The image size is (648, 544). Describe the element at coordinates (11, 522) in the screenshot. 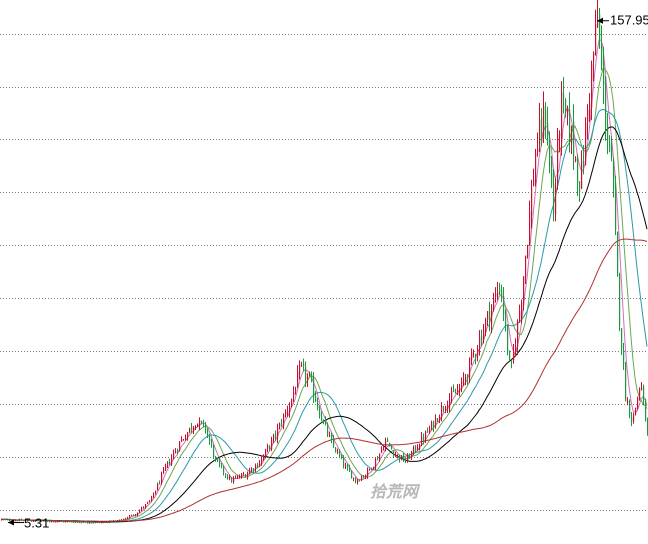

I see `low-marker-arrowhead` at that location.